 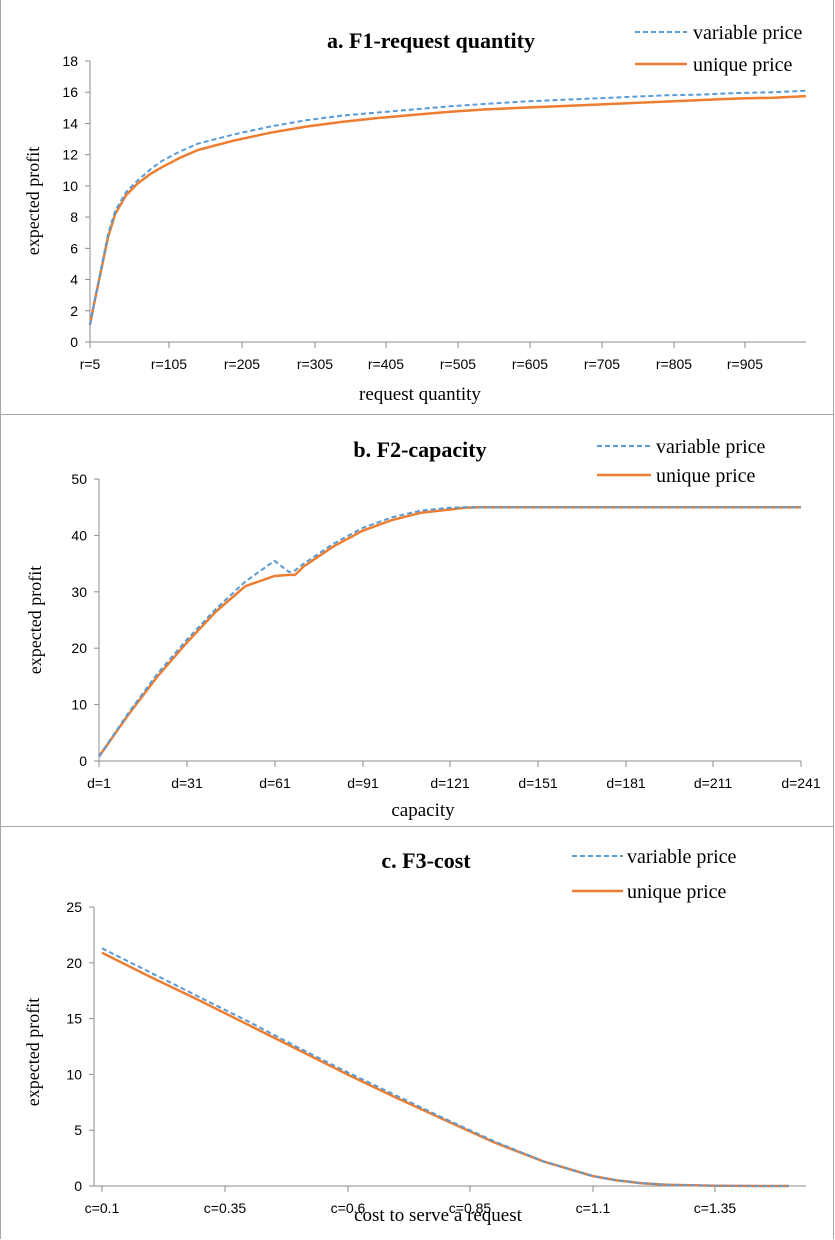 I want to click on y-tick-label: 8, so click(x=74, y=217).